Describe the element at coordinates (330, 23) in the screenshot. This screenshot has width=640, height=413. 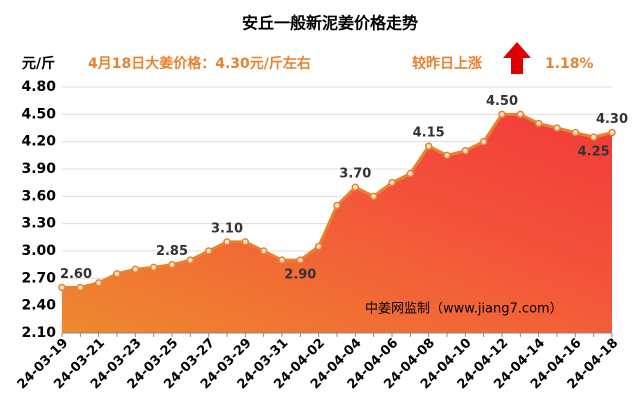
I see `chart-title: 安丘一般新泥姜价格走势` at that location.